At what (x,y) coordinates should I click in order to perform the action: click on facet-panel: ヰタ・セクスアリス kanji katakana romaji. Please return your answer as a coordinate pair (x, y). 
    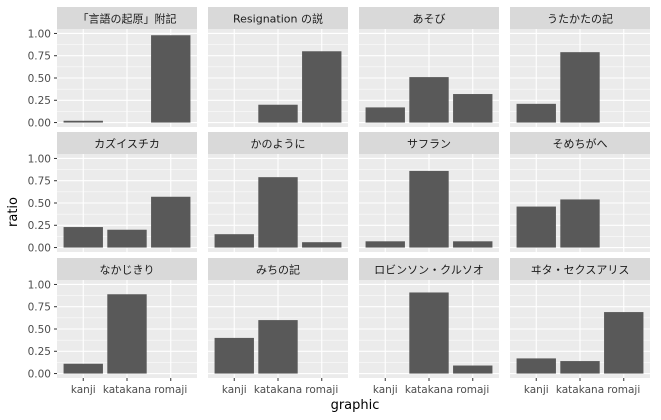
    Looking at the image, I should click on (580, 327).